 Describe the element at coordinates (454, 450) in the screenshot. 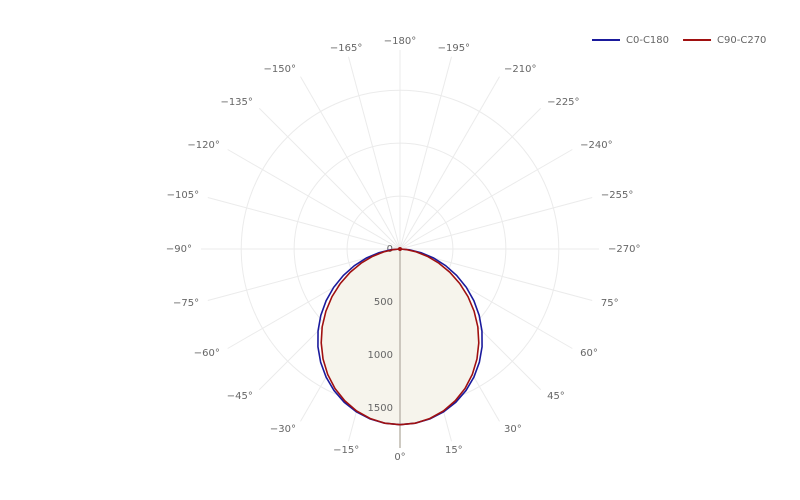

I see `angular-tick-label: 15°` at that location.